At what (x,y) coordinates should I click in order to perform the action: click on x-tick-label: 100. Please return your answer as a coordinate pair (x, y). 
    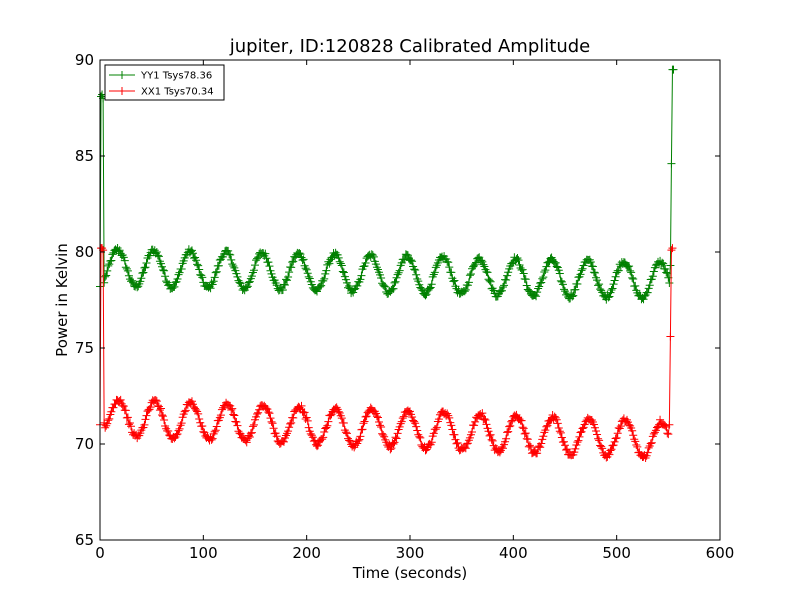
    Looking at the image, I should click on (203, 553).